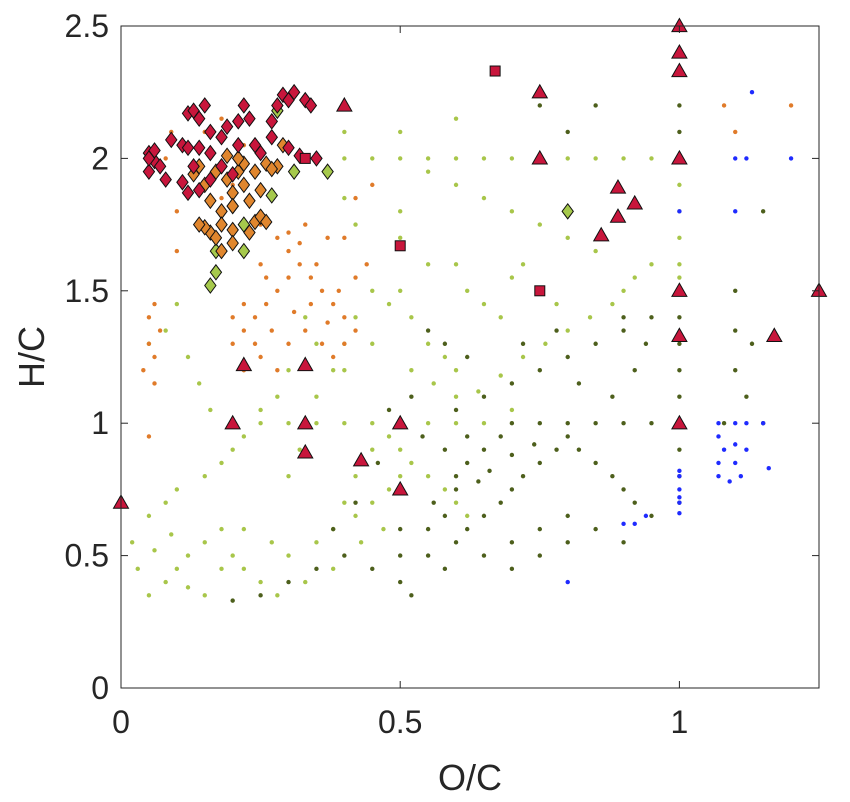 The height and width of the screenshot is (802, 850). I want to click on x-axis-title: O/C, so click(470, 777).